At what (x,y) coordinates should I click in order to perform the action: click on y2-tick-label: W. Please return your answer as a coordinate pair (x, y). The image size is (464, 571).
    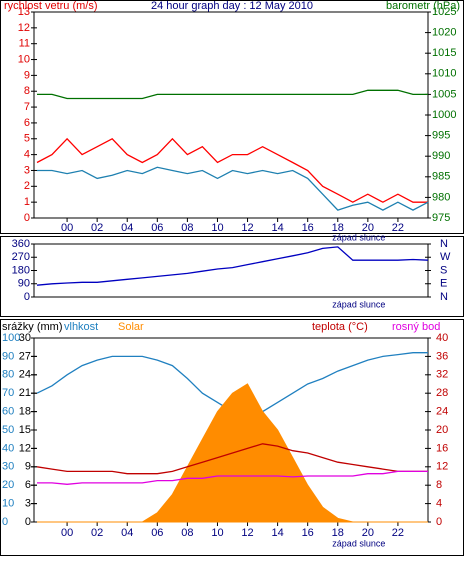
    Looking at the image, I should click on (445, 257).